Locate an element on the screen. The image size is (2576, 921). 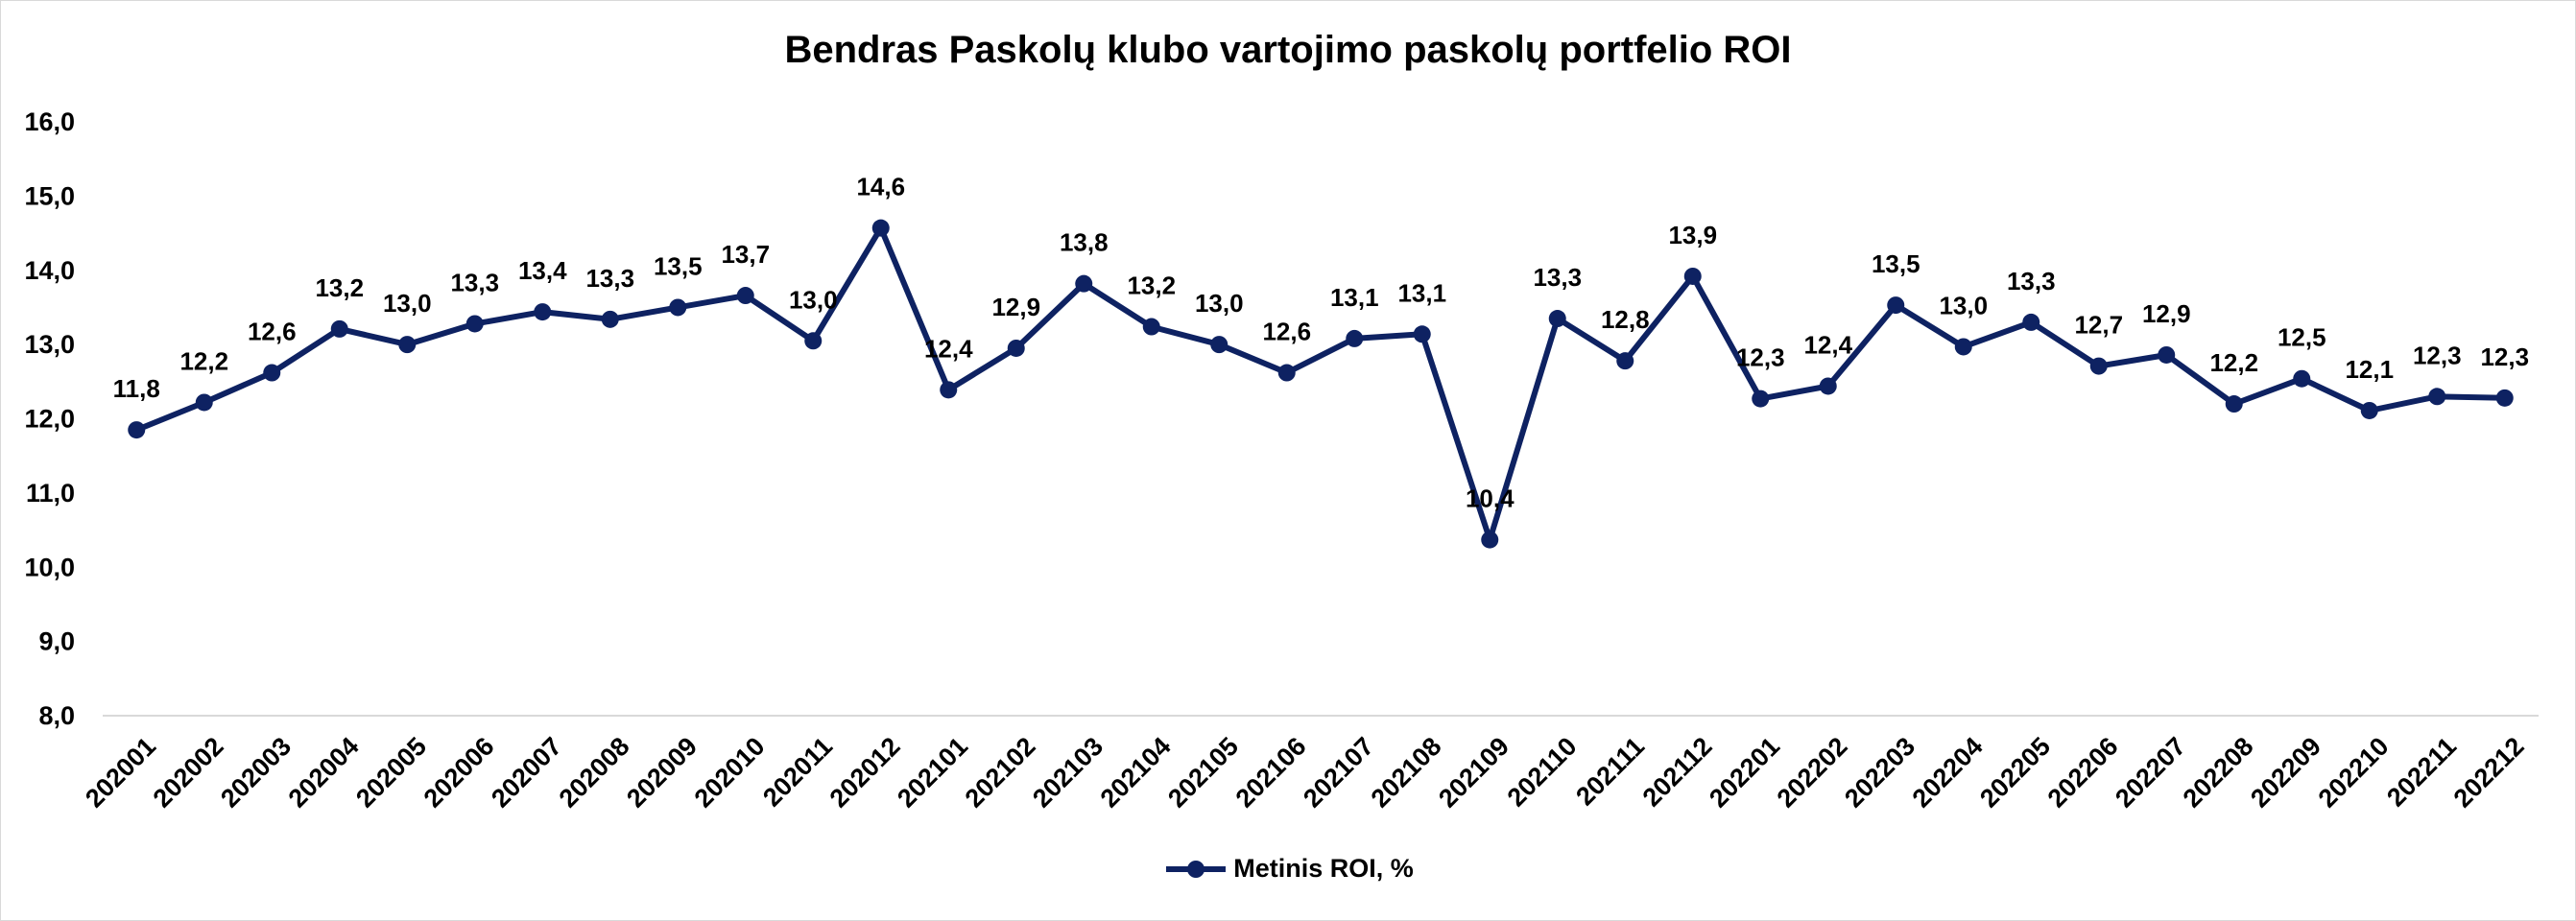
y-tick-label: 13,0 is located at coordinates (49, 344).